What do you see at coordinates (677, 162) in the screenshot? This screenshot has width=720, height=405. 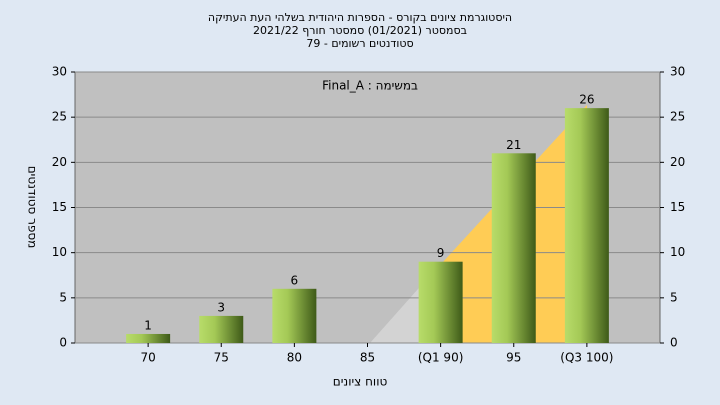 I see `y2-tick-label: 20` at bounding box center [677, 162].